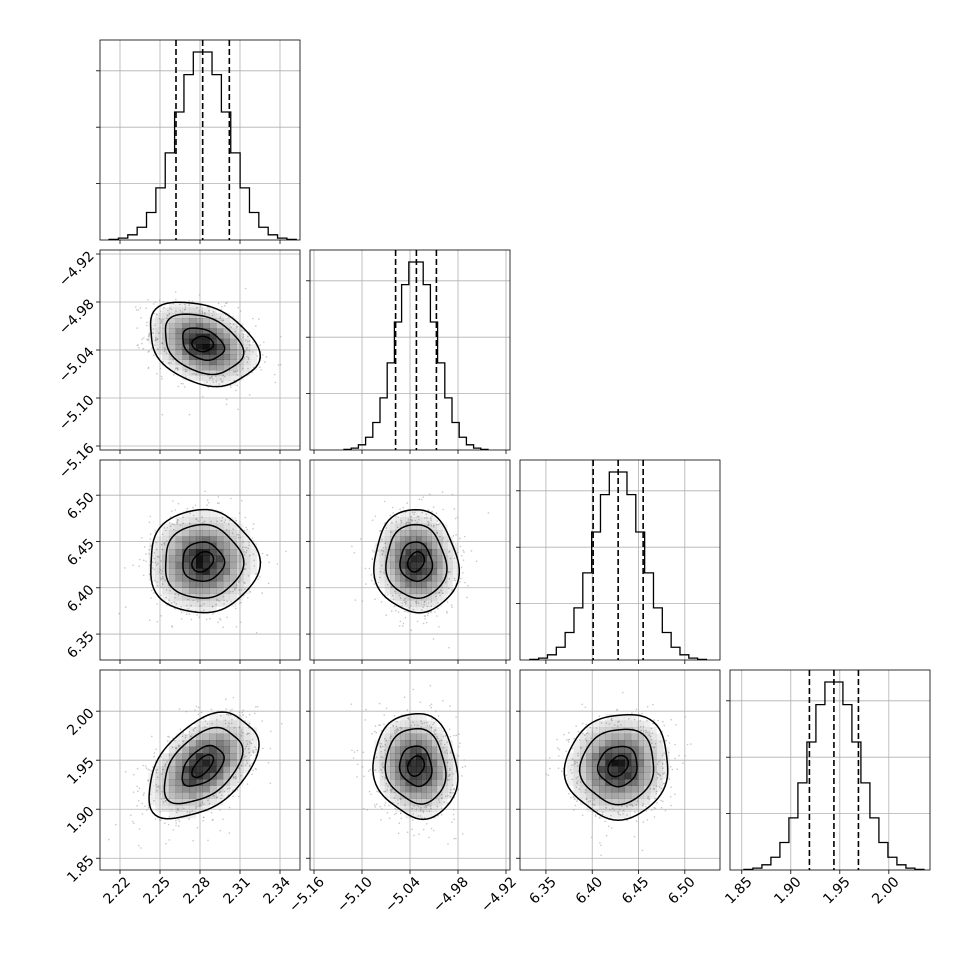  I want to click on x-tick-label: −4.92, so click(499, 895).